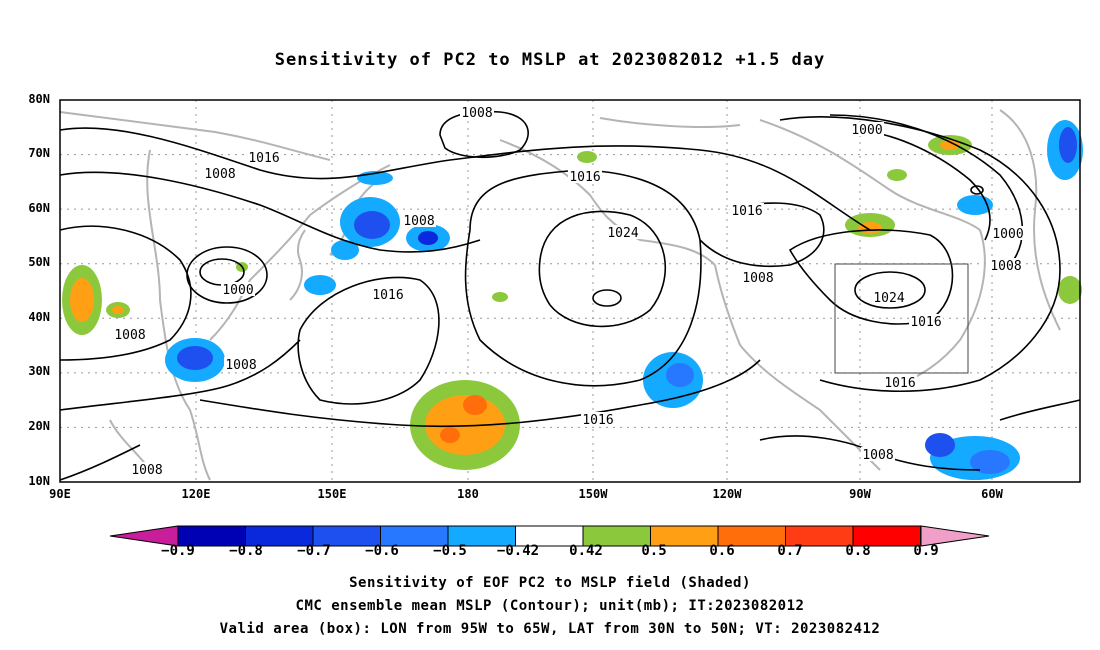 This screenshot has height=650, width=1100. What do you see at coordinates (992, 494) in the screenshot?
I see `lon-label: 60W` at bounding box center [992, 494].